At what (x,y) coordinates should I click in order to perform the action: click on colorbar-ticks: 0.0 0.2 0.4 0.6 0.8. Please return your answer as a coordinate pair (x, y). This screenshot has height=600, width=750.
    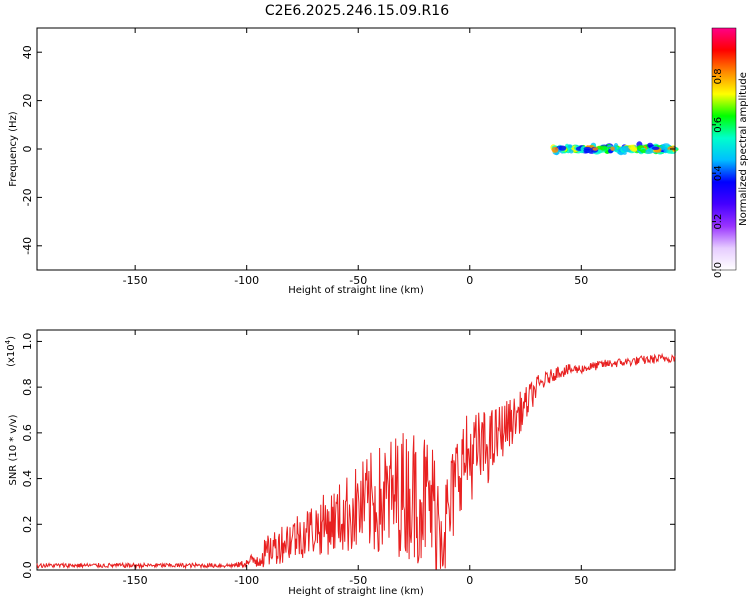
    Looking at the image, I should click on (718, 173).